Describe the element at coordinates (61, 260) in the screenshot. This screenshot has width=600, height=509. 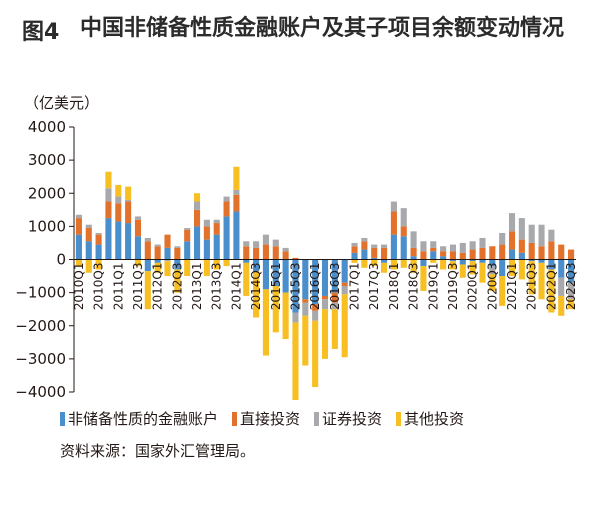
I see `y-tick-label: 0` at that location.